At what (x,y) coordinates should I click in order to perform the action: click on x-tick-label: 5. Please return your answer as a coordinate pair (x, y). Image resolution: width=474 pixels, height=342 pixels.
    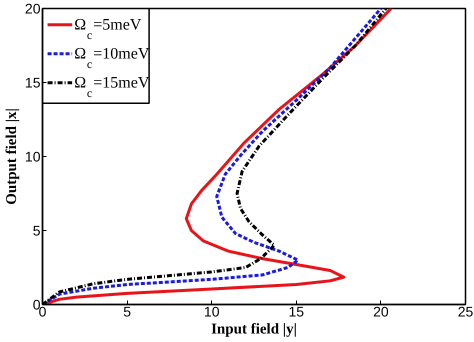
    Looking at the image, I should click on (127, 312).